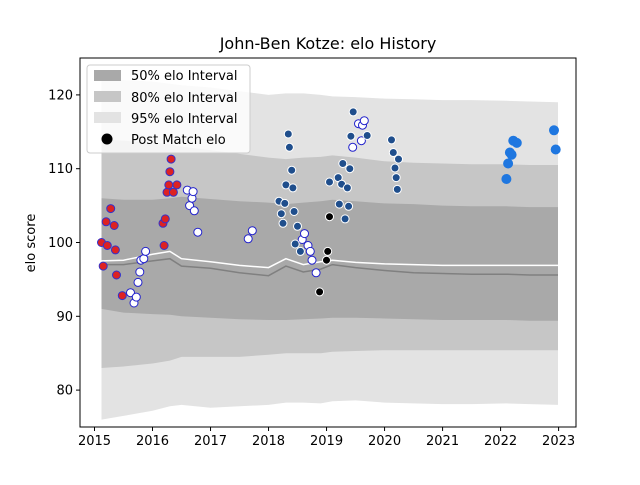  What do you see at coordinates (178, 140) in the screenshot?
I see `legend-label-post-match: Post Match elo` at bounding box center [178, 140].